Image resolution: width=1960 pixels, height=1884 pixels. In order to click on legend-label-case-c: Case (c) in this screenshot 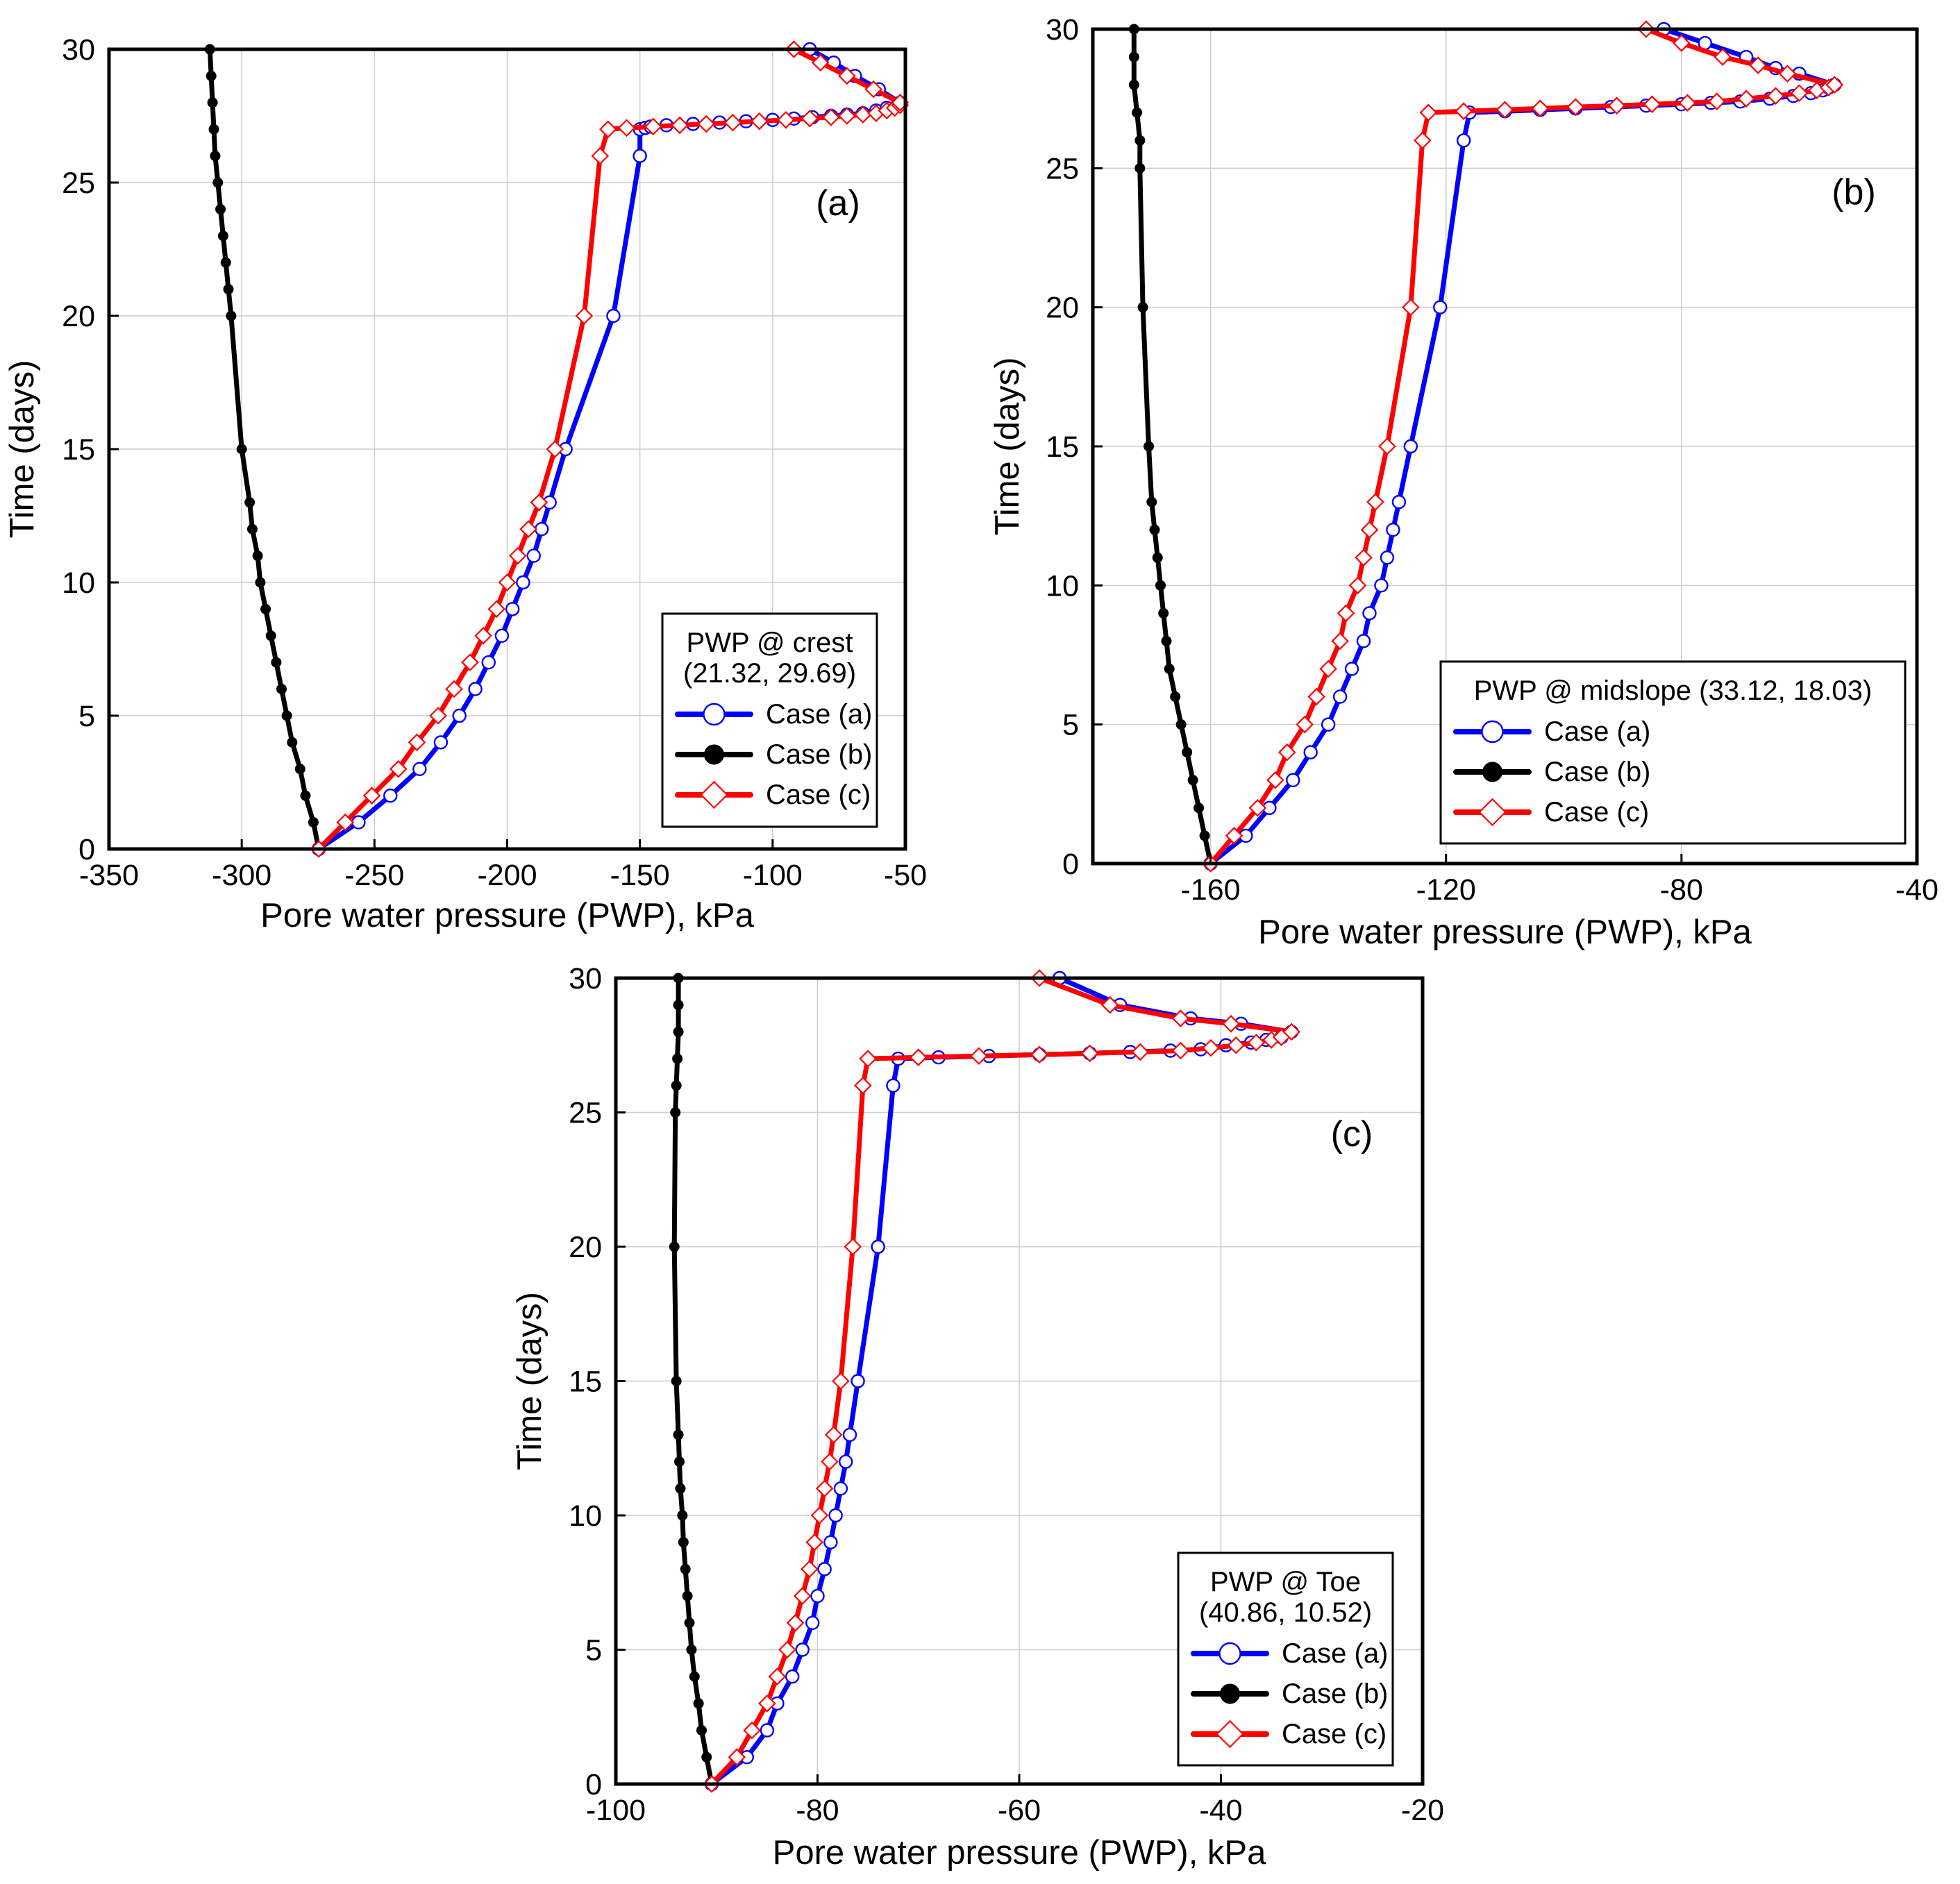, I will do `click(1596, 812)`.